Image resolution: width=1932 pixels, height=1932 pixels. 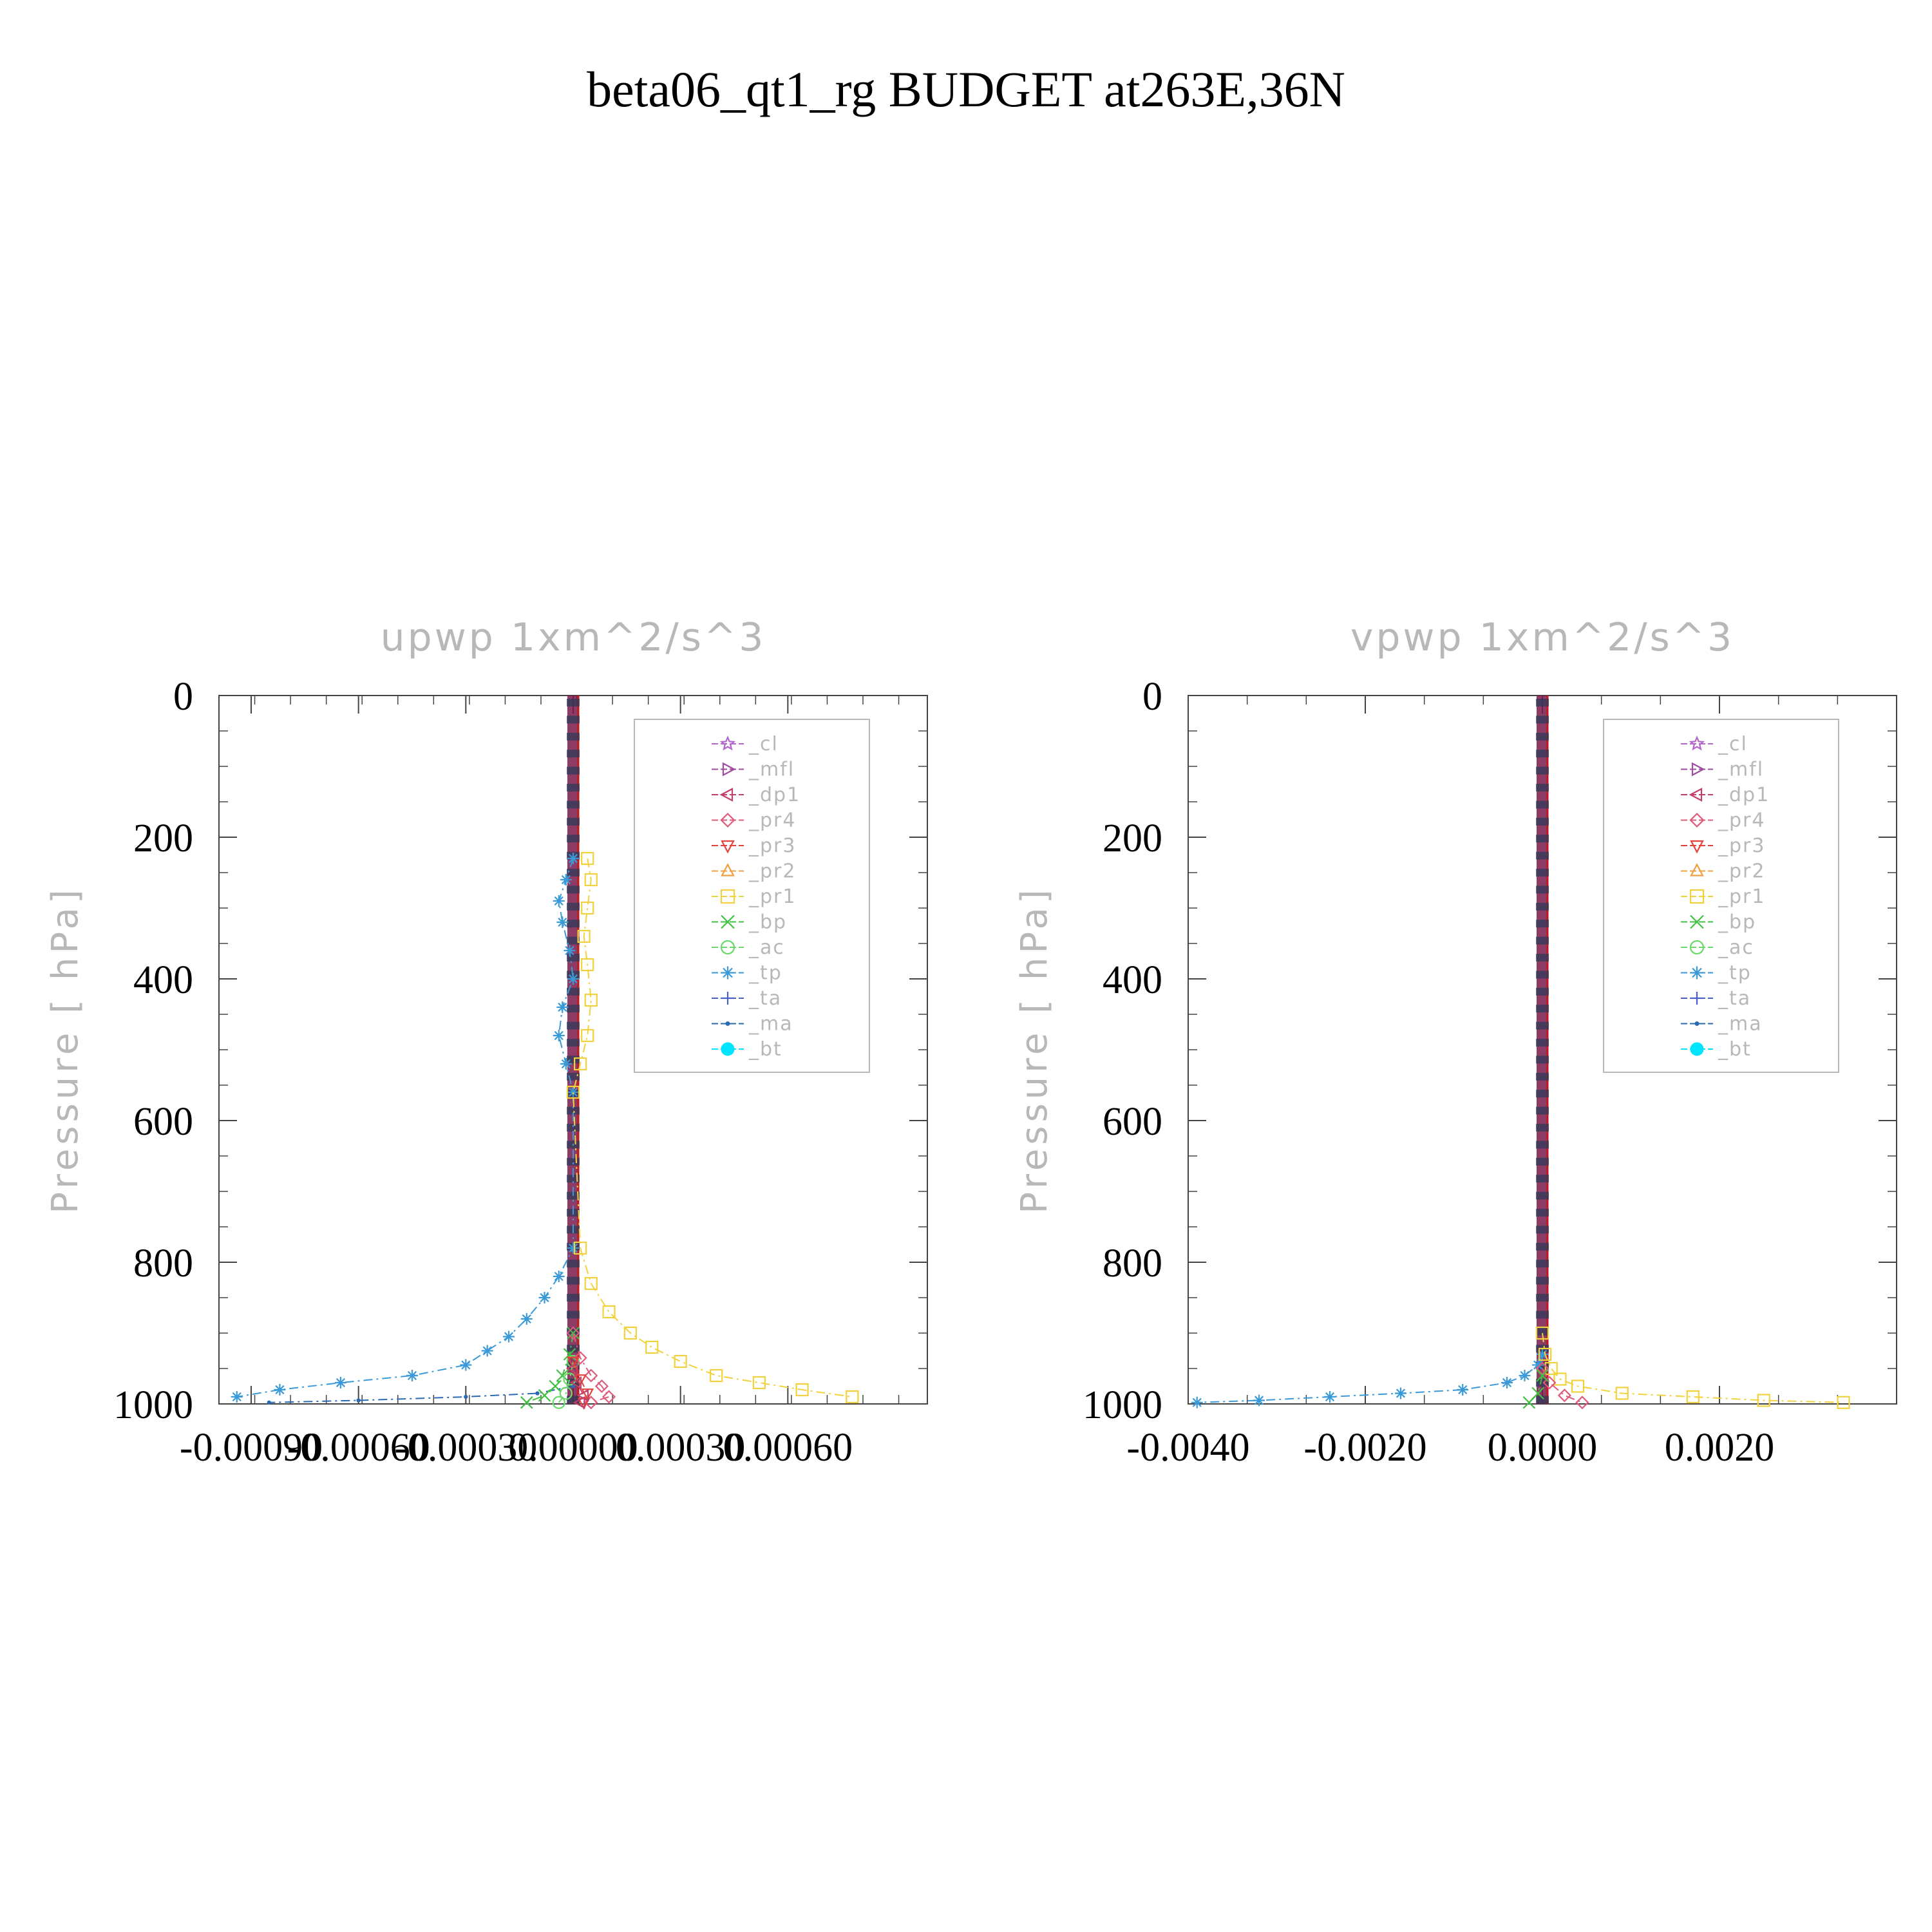 What do you see at coordinates (772, 897) in the screenshot?
I see `legend-label: _pr1` at bounding box center [772, 897].